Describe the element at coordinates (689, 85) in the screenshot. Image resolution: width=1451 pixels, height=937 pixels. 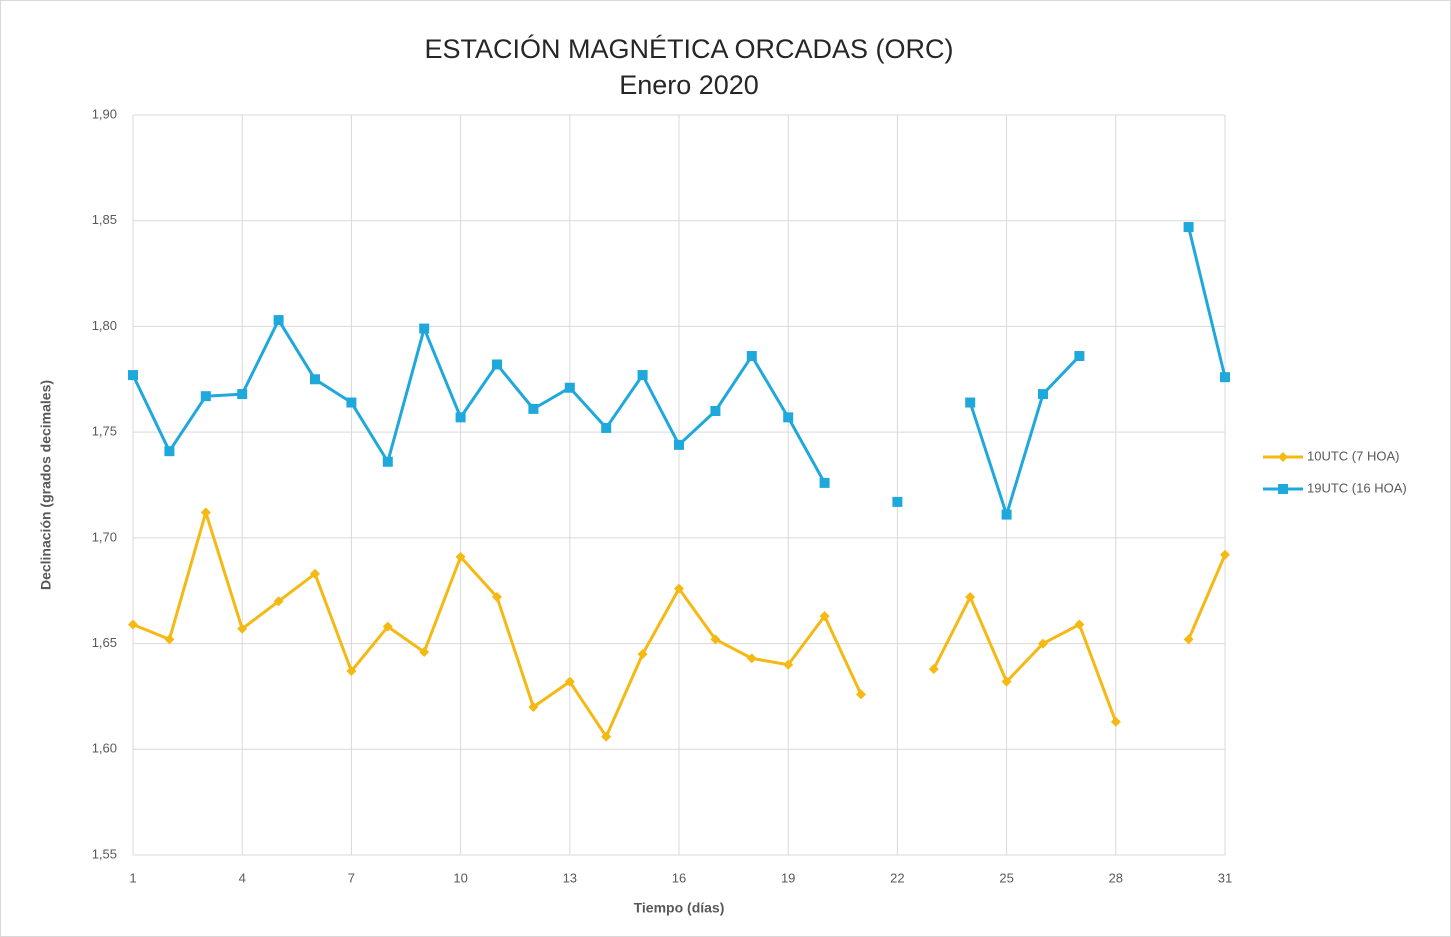
I see `chart-subtitle: Enero 2020` at that location.